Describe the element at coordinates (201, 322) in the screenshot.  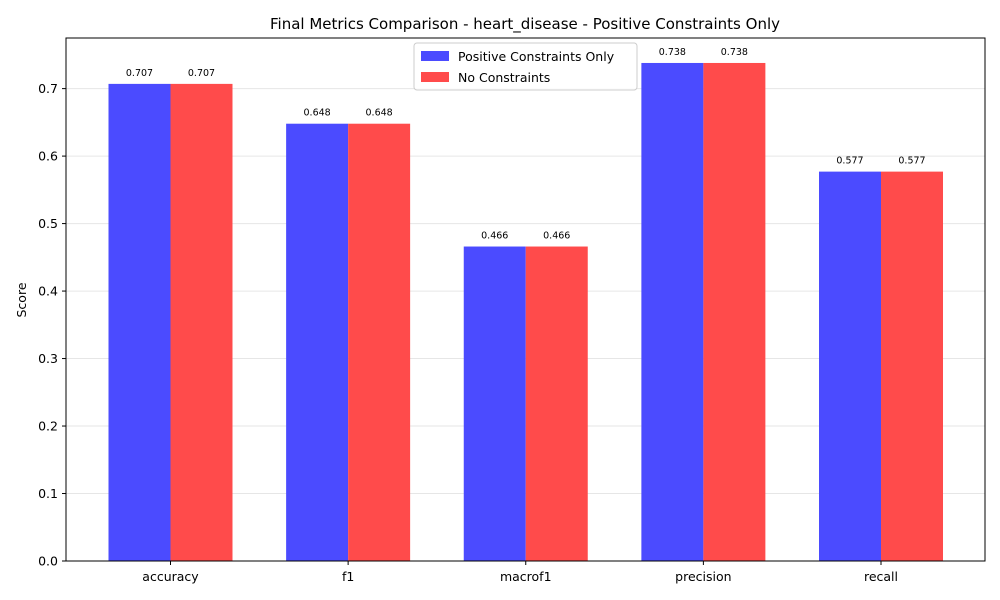
I see `bar-accuracy-no-constraints` at that location.